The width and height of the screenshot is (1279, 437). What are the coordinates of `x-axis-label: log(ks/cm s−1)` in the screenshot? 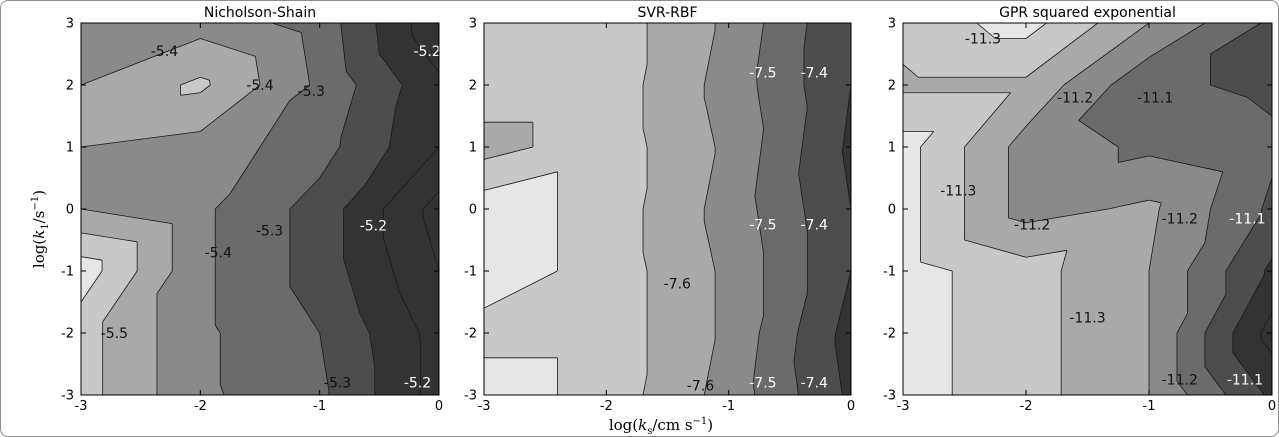 It's located at (661, 426).